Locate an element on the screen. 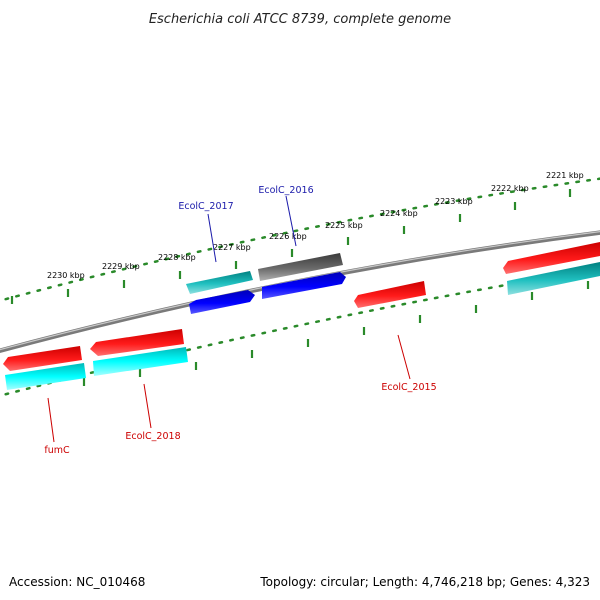 The width and height of the screenshot is (600, 600). gene-label-ecolc-2017: EcolC_2017 is located at coordinates (205, 206).